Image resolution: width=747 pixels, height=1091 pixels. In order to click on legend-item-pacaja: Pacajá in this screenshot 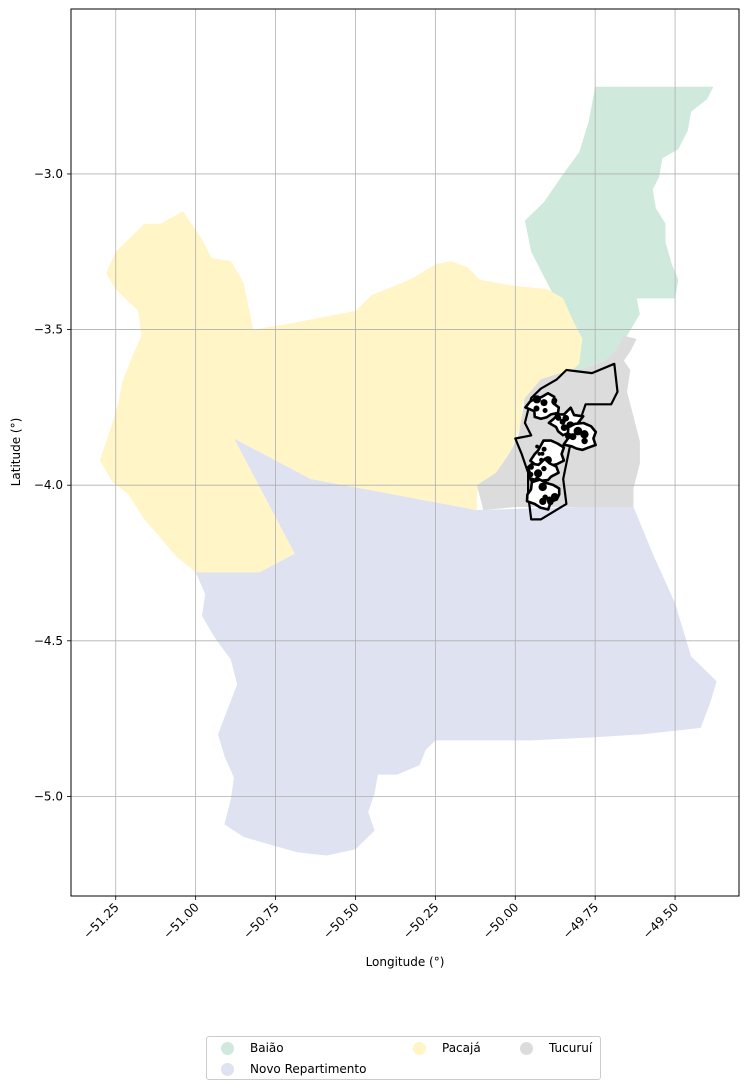, I will do `click(447, 1048)`.